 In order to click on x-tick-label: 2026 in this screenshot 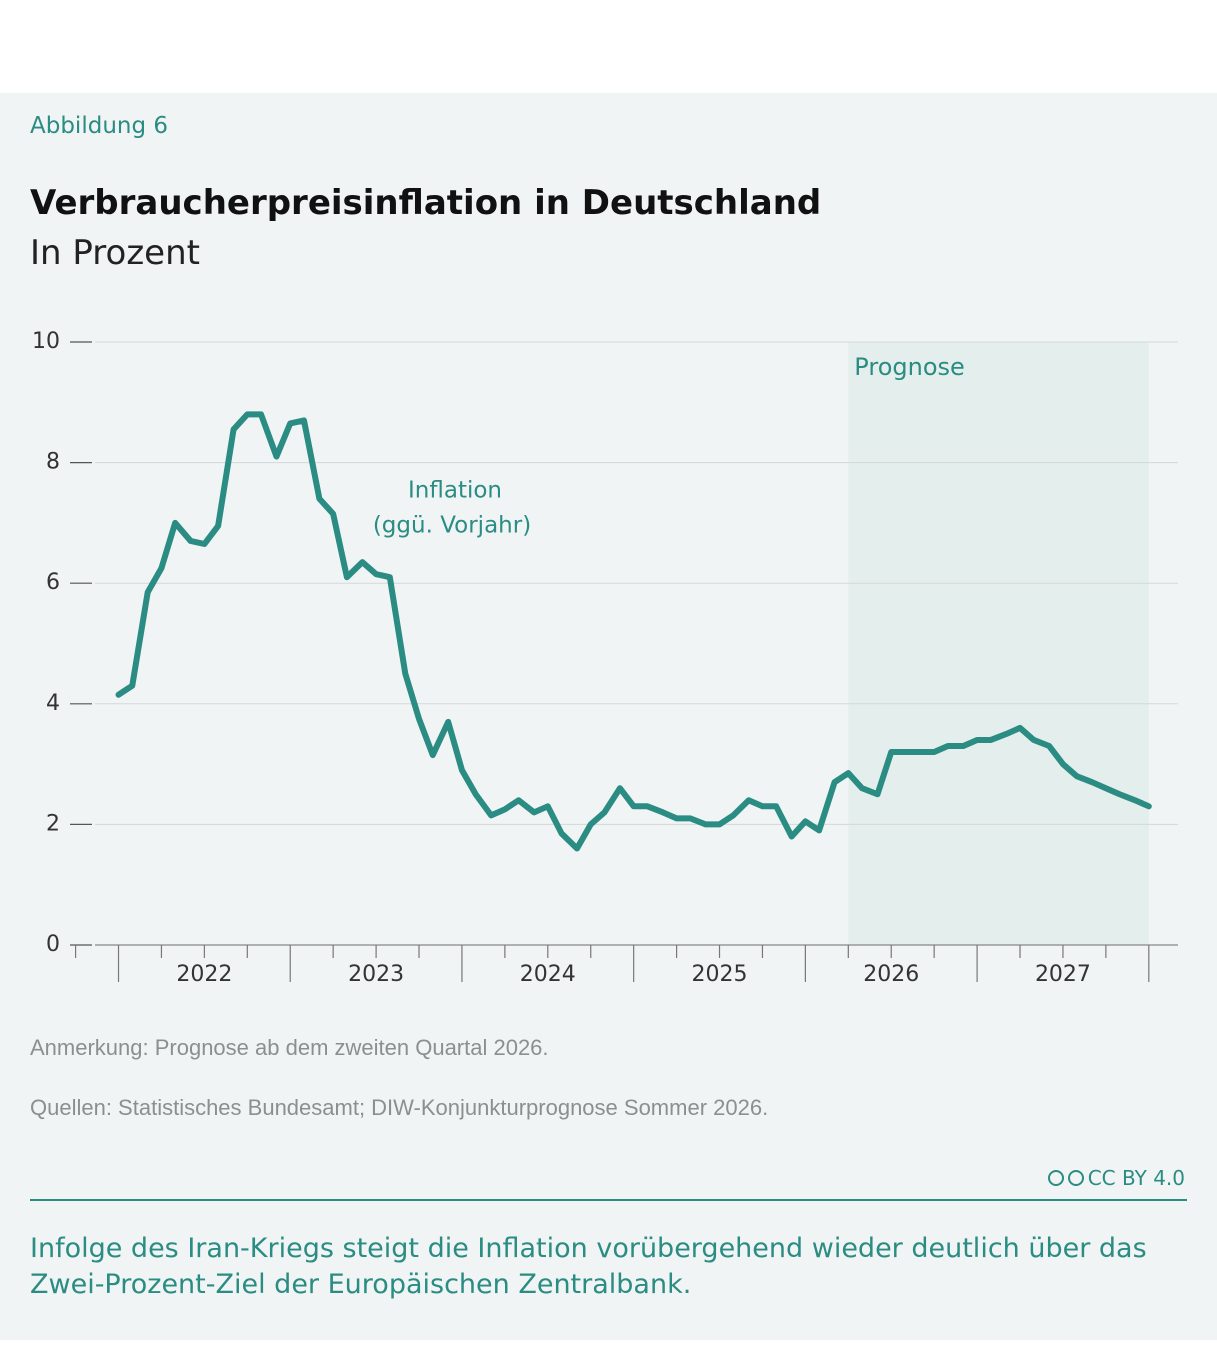, I will do `click(891, 974)`.